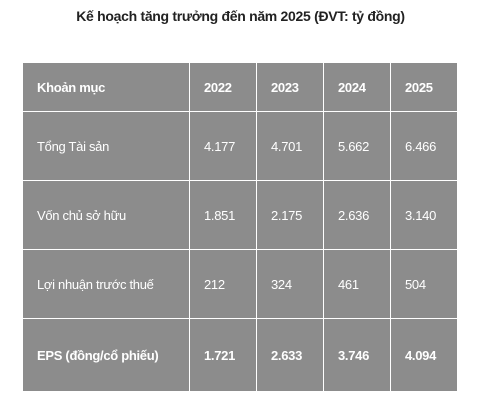 The width and height of the screenshot is (481, 410). What do you see at coordinates (106, 284) in the screenshot?
I see `row-label: Lợi nhuận trước thuế` at bounding box center [106, 284].